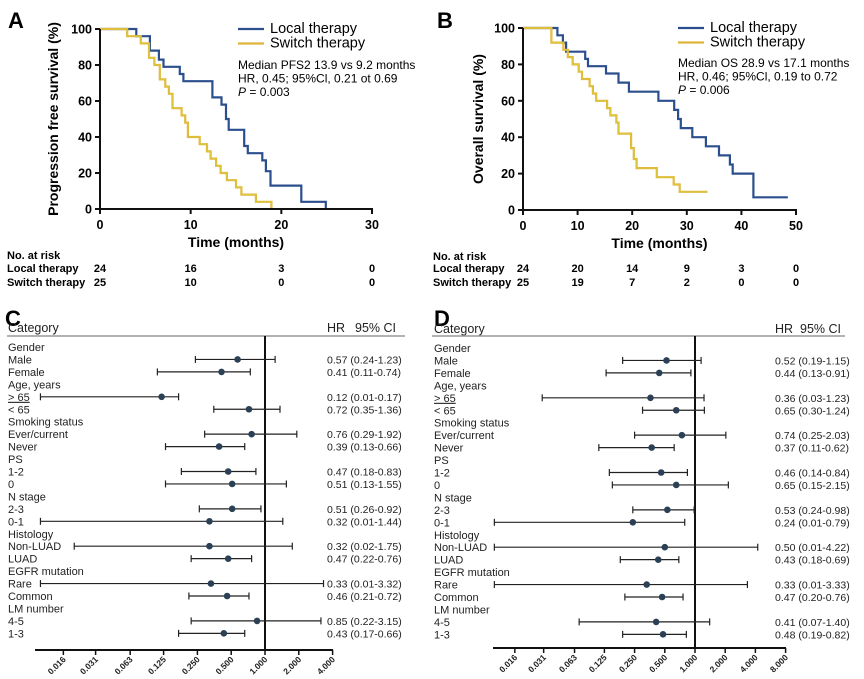 The width and height of the screenshot is (864, 679). What do you see at coordinates (812, 511) in the screenshot?
I see `hr-ci-text: 0.53 (0.24-0.98)` at bounding box center [812, 511].